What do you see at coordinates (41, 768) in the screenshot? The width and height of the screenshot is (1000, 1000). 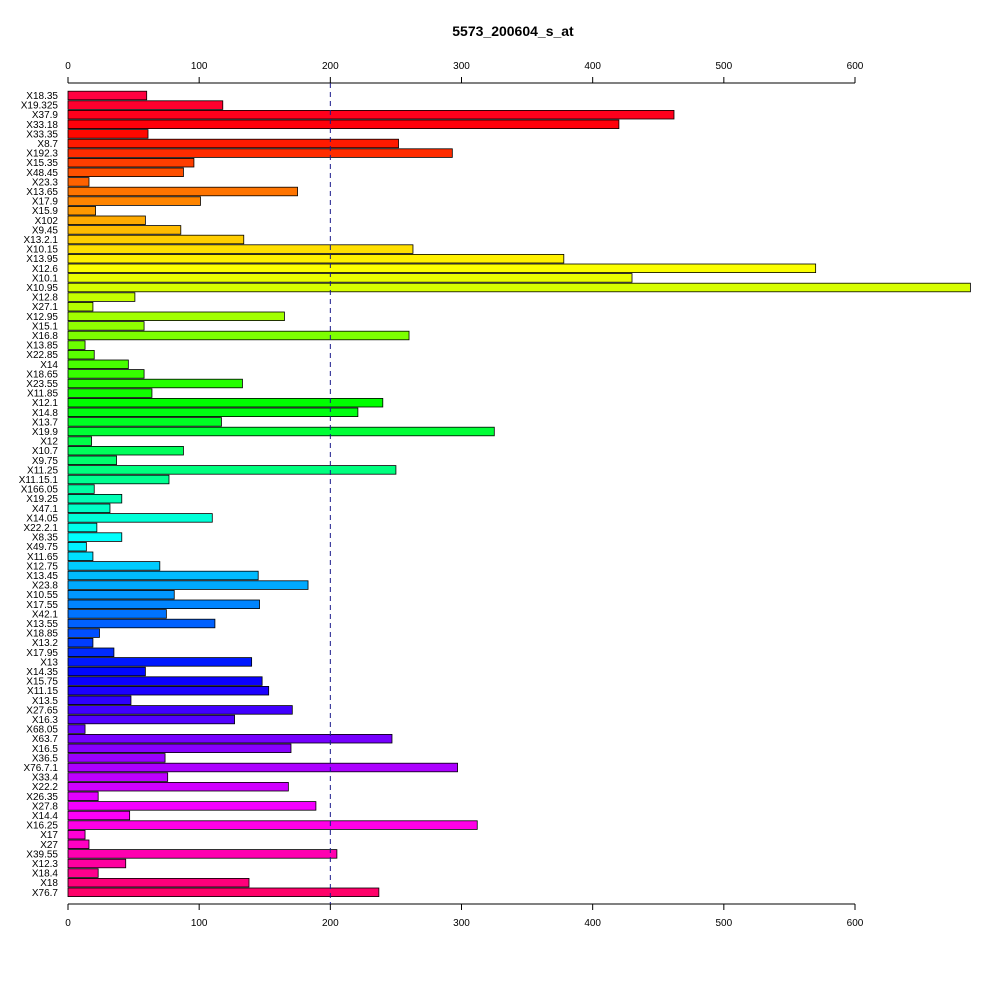 I see `category-label: X76.7.1` at bounding box center [41, 768].